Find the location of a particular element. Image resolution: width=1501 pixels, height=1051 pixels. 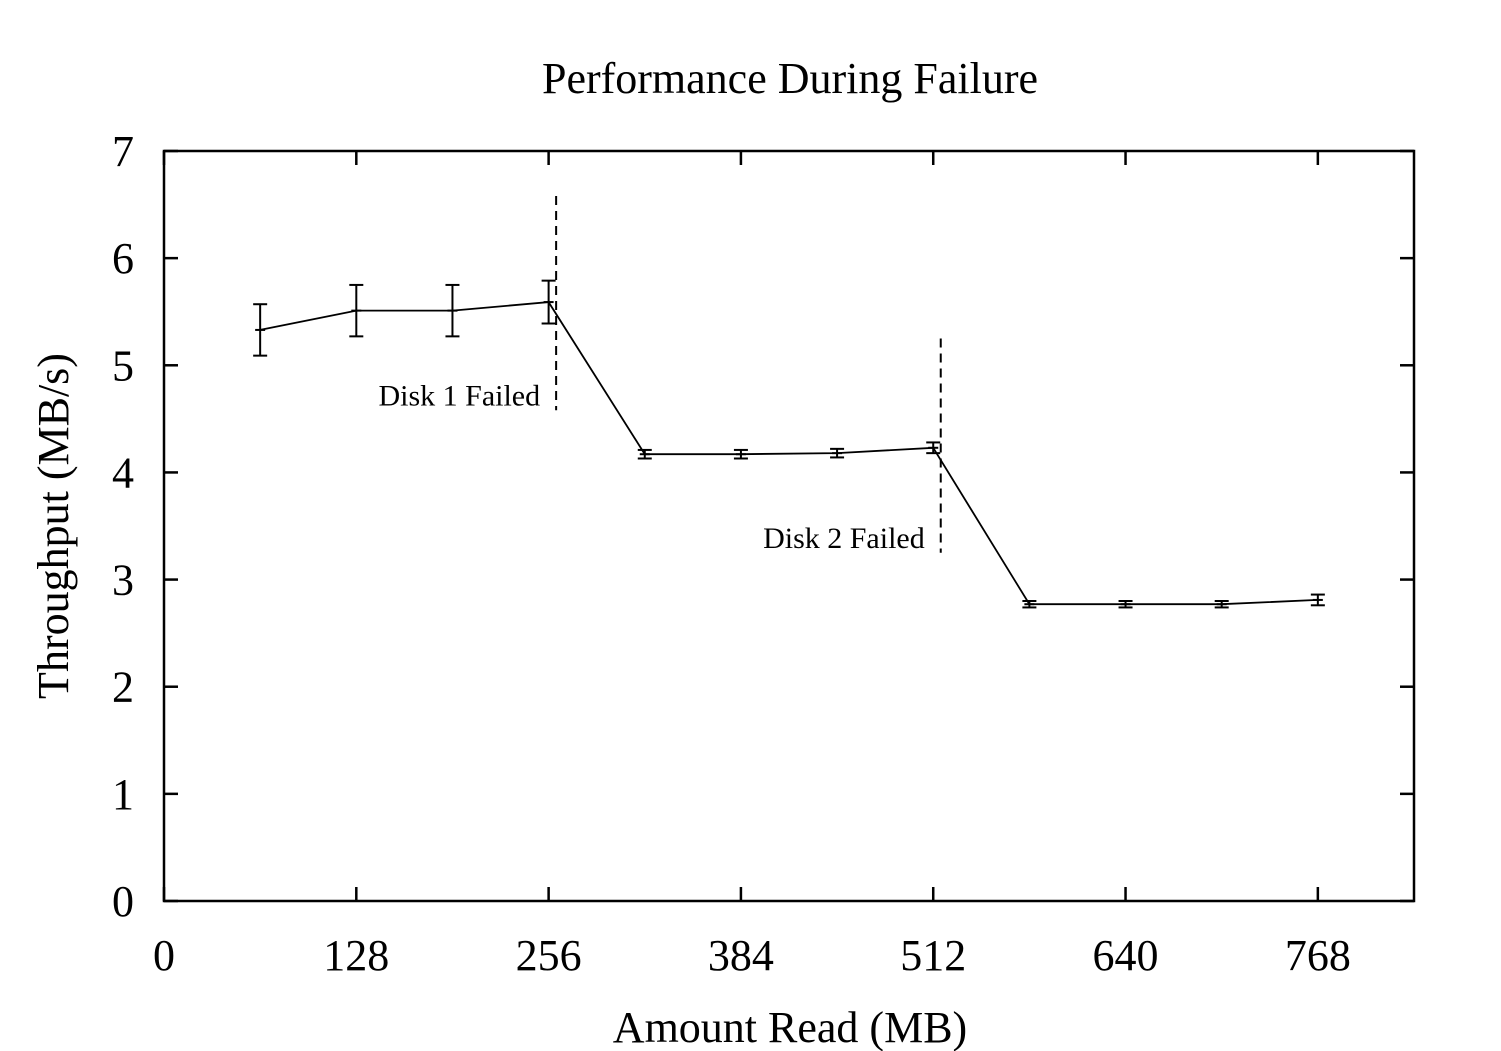

y-tick-label: 6 is located at coordinates (123, 258).